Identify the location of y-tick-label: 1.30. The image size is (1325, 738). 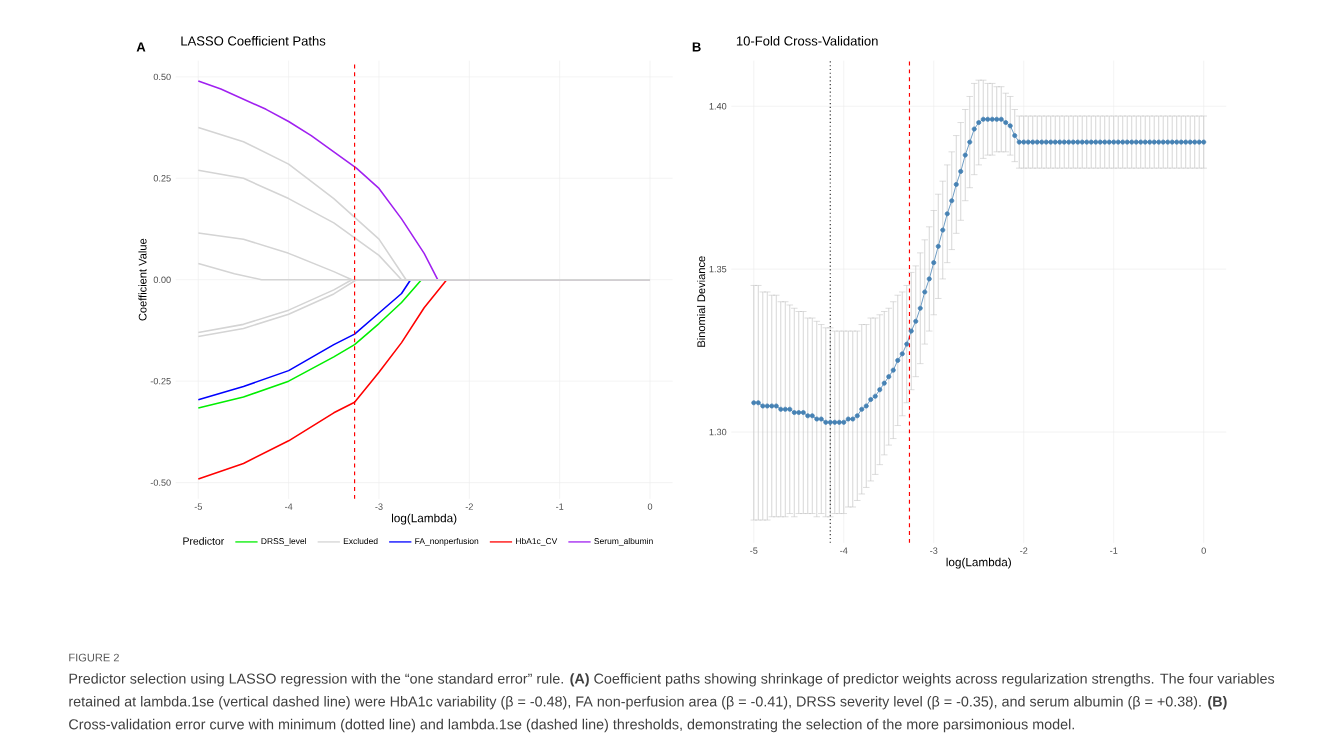
(718, 432).